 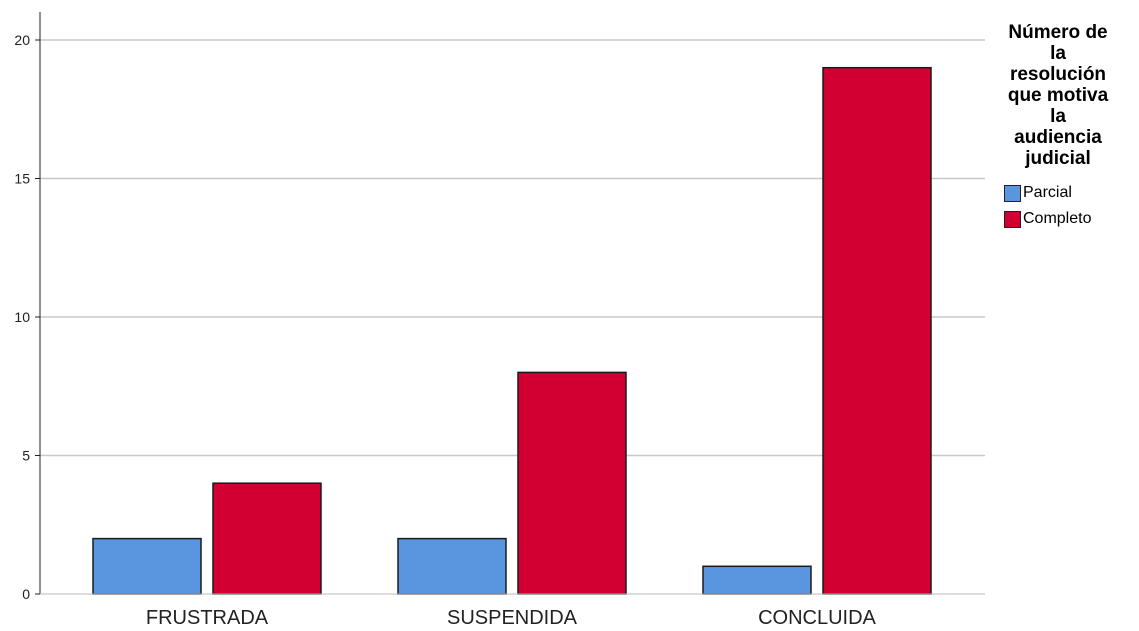 I want to click on y-tick-label: 10, so click(x=22, y=317).